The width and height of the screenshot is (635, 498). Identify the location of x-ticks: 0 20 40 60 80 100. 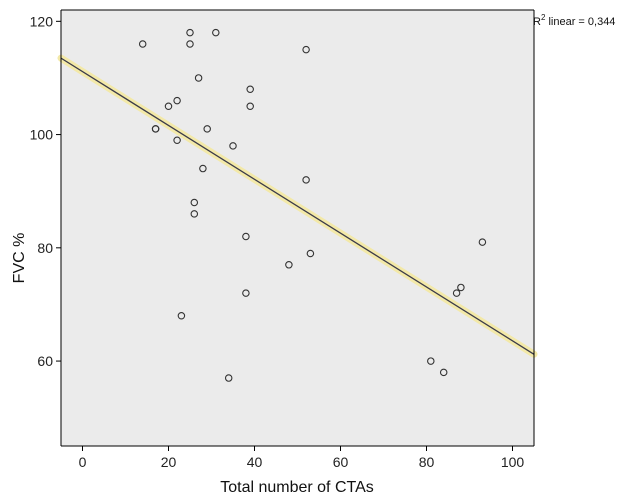
(302, 458).